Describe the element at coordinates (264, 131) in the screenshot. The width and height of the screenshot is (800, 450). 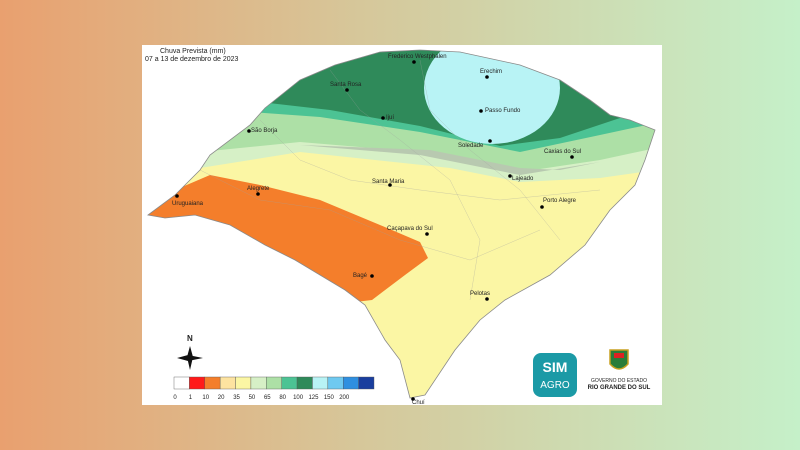
I see `city-label: São Borja` at that location.